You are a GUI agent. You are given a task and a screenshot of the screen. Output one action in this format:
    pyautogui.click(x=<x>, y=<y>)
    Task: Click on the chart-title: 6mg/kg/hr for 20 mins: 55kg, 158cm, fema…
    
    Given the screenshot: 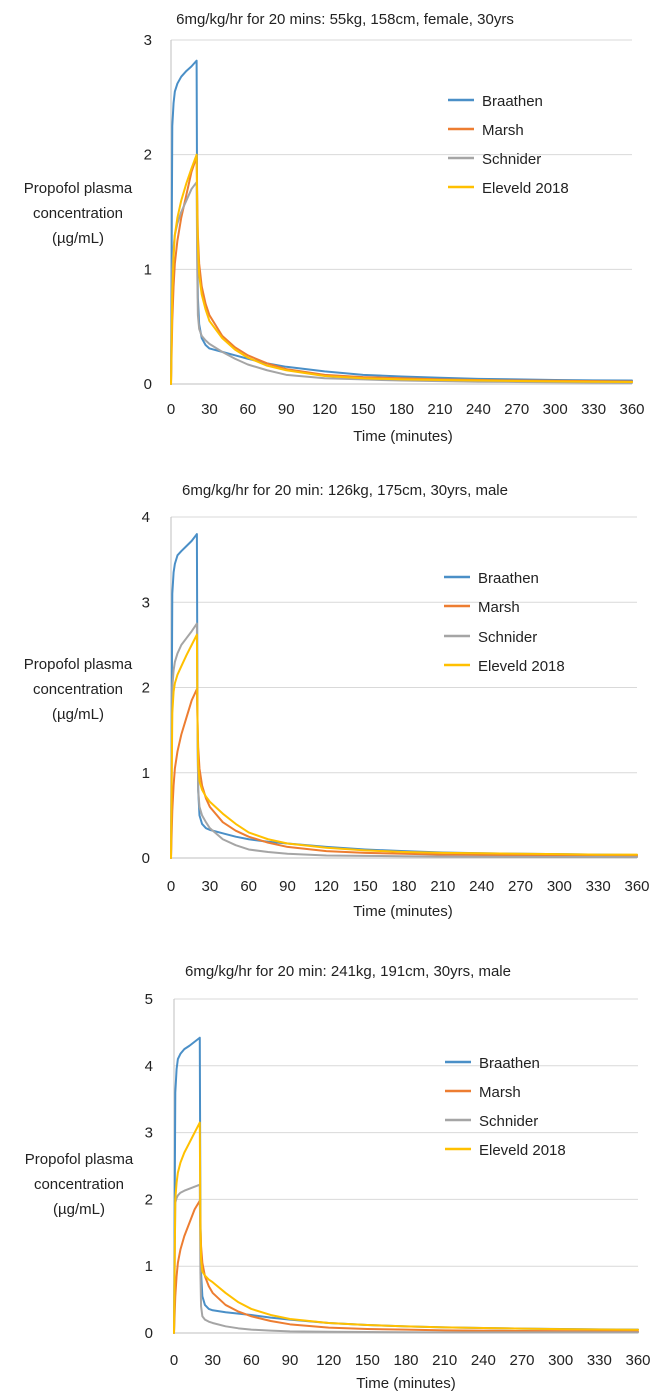 What is the action you would take?
    pyautogui.click(x=345, y=19)
    